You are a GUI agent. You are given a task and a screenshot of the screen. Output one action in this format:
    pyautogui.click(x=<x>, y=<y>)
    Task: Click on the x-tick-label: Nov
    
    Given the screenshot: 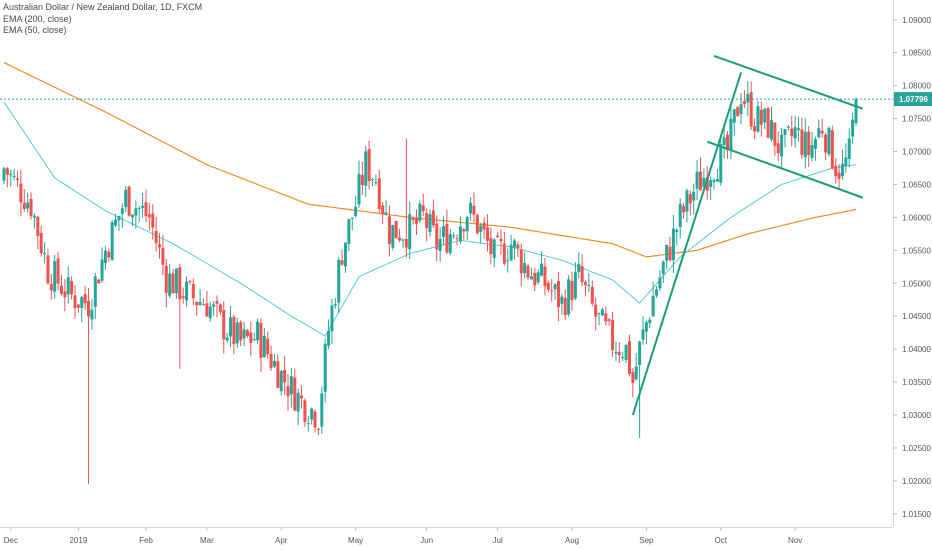 What is the action you would take?
    pyautogui.click(x=795, y=540)
    